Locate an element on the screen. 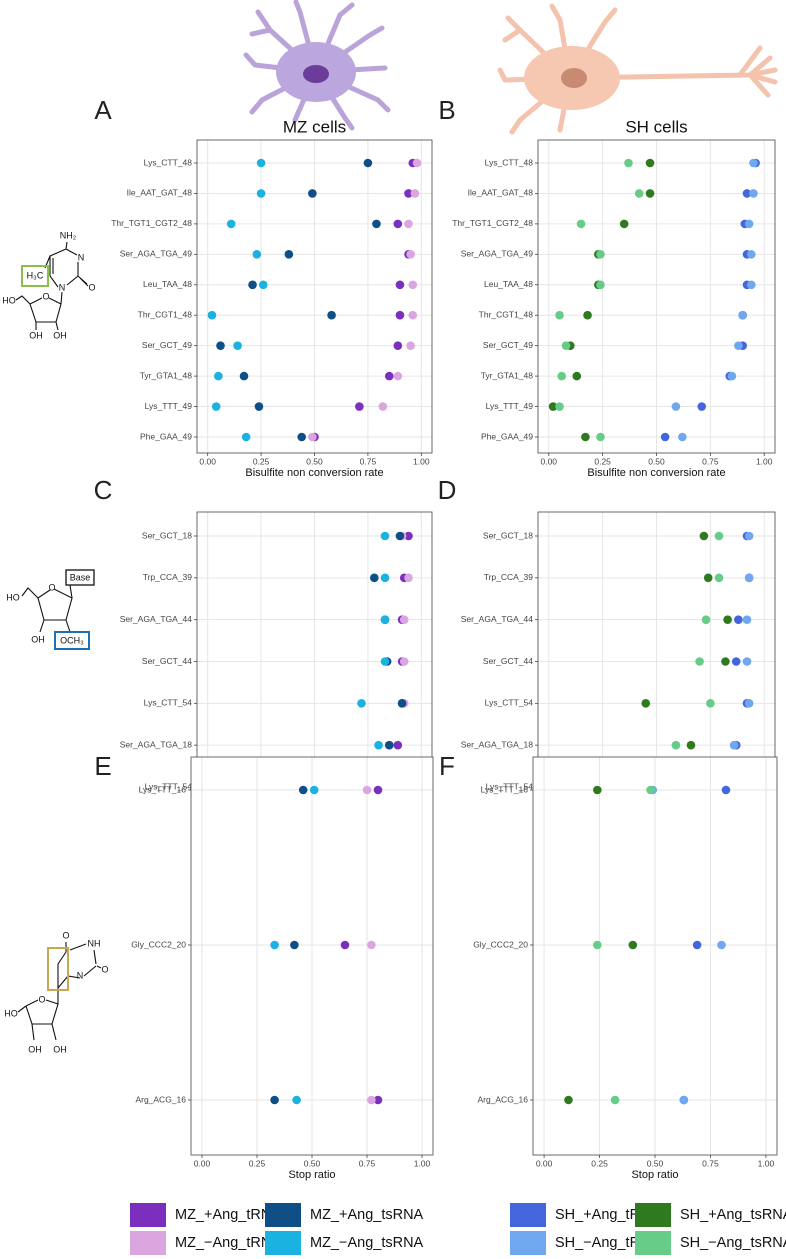 The height and width of the screenshot is (1259, 786). y-tick-label: Ser_AGA_TGA_49 is located at coordinates (497, 254).